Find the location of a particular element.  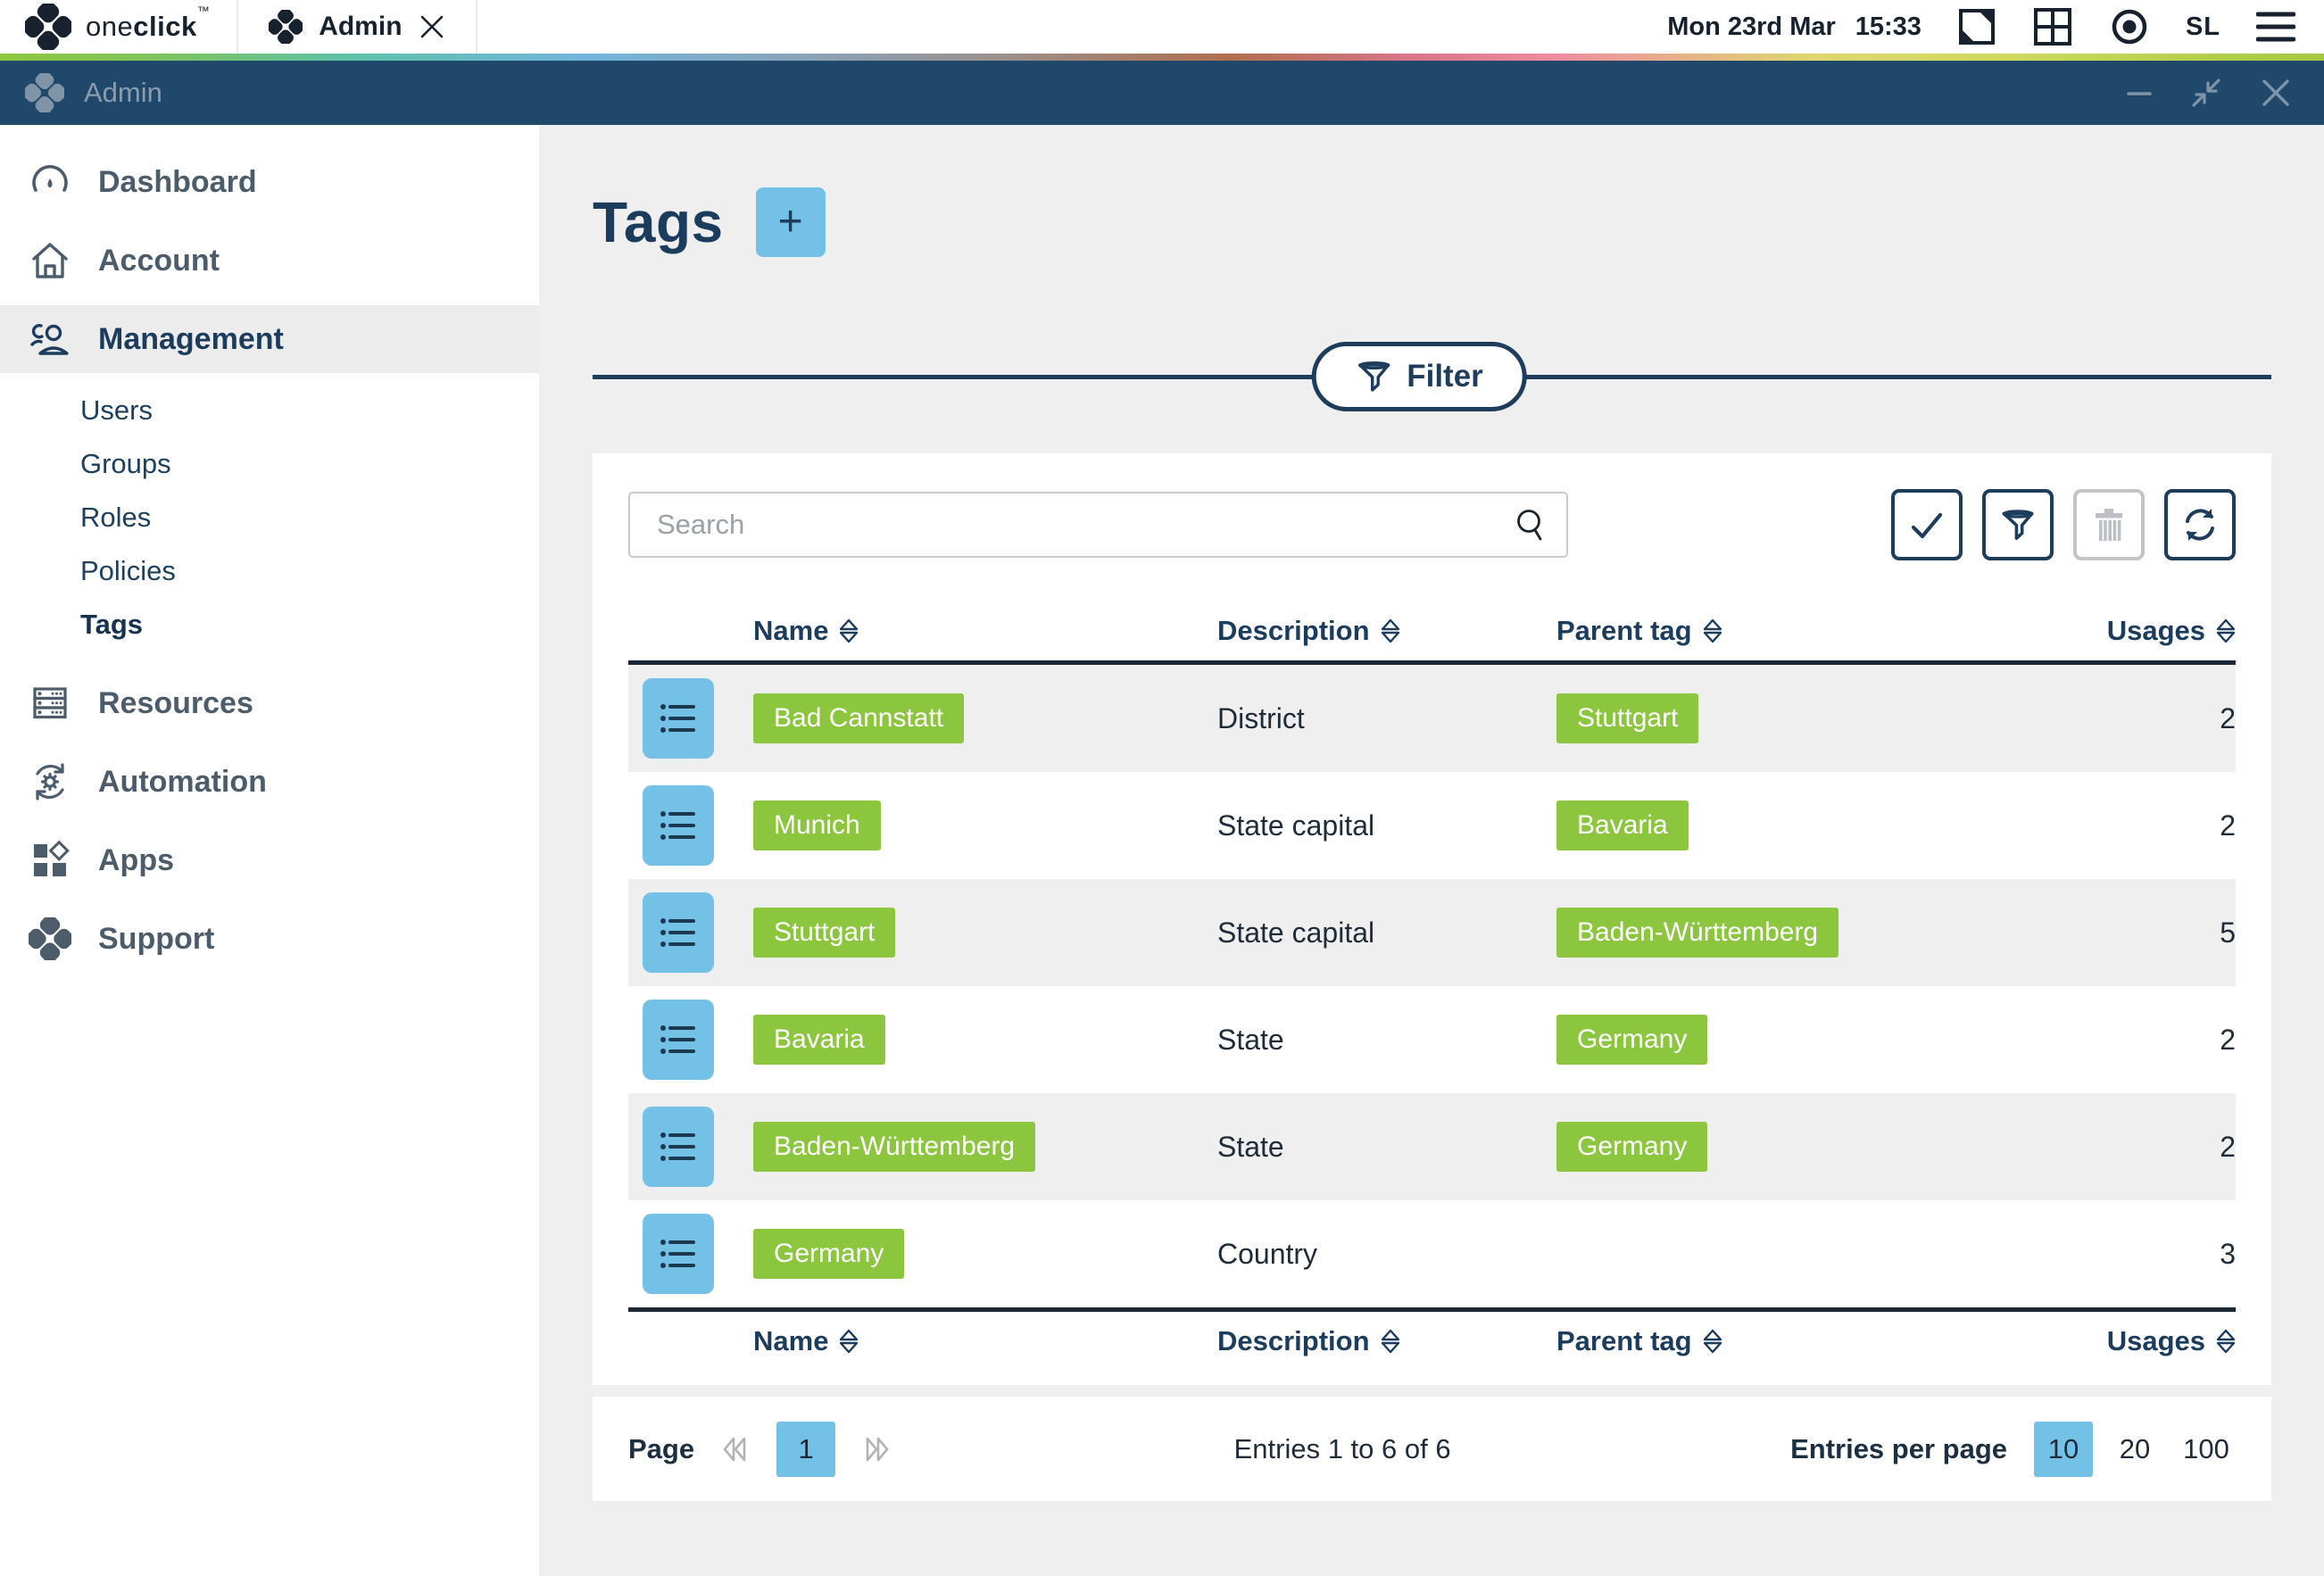

search-box is located at coordinates (1098, 525).